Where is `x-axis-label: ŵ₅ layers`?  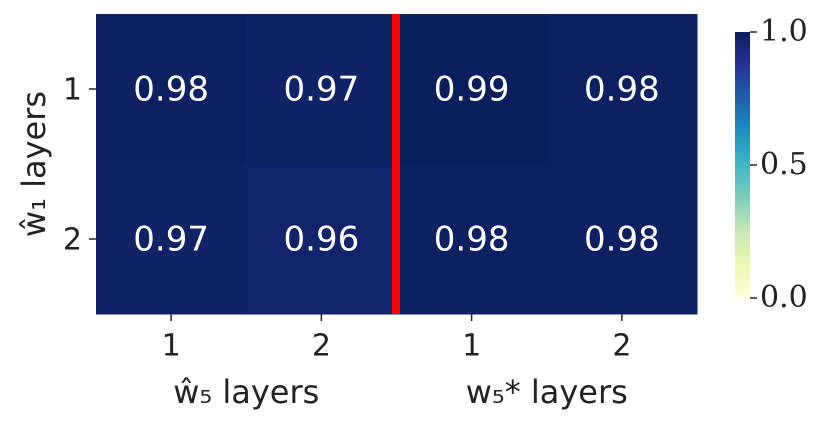
x-axis-label: ŵ₅ layers is located at coordinates (246, 392).